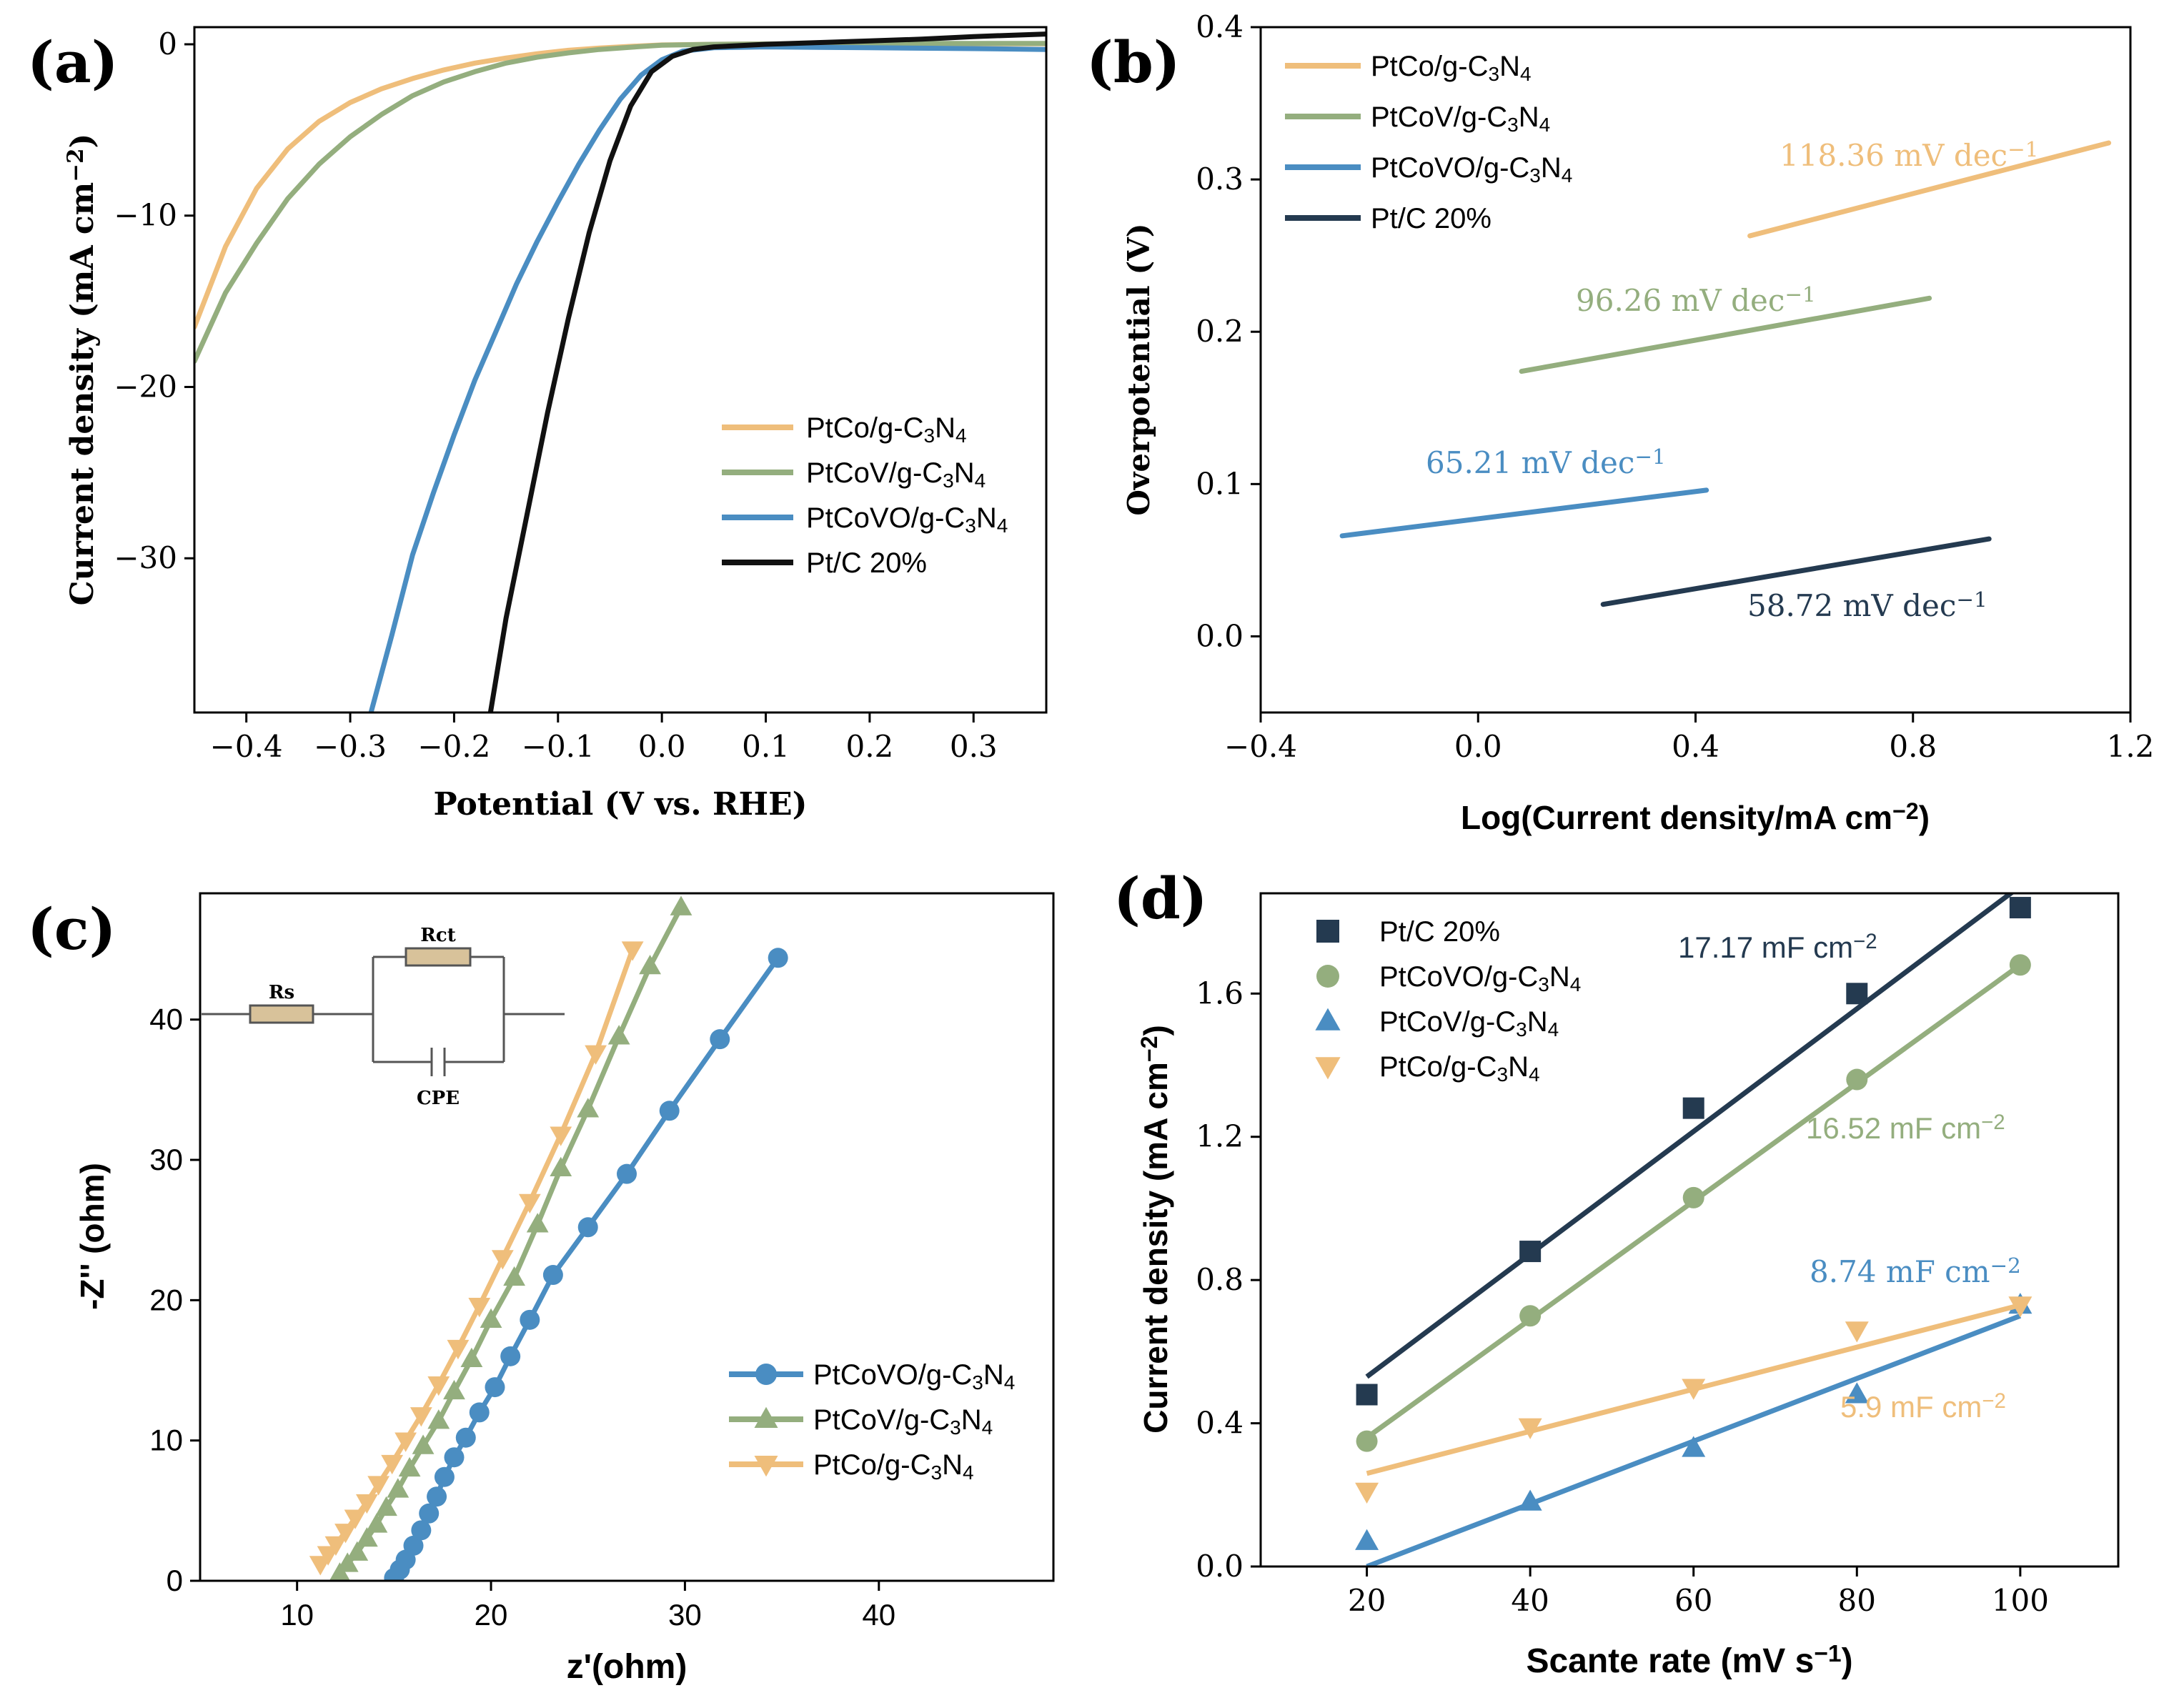 The height and width of the screenshot is (1708, 2159). Describe the element at coordinates (1916, 1271) in the screenshot. I see `slope-label-d-2: 8.74 mF cm−2` at that location.